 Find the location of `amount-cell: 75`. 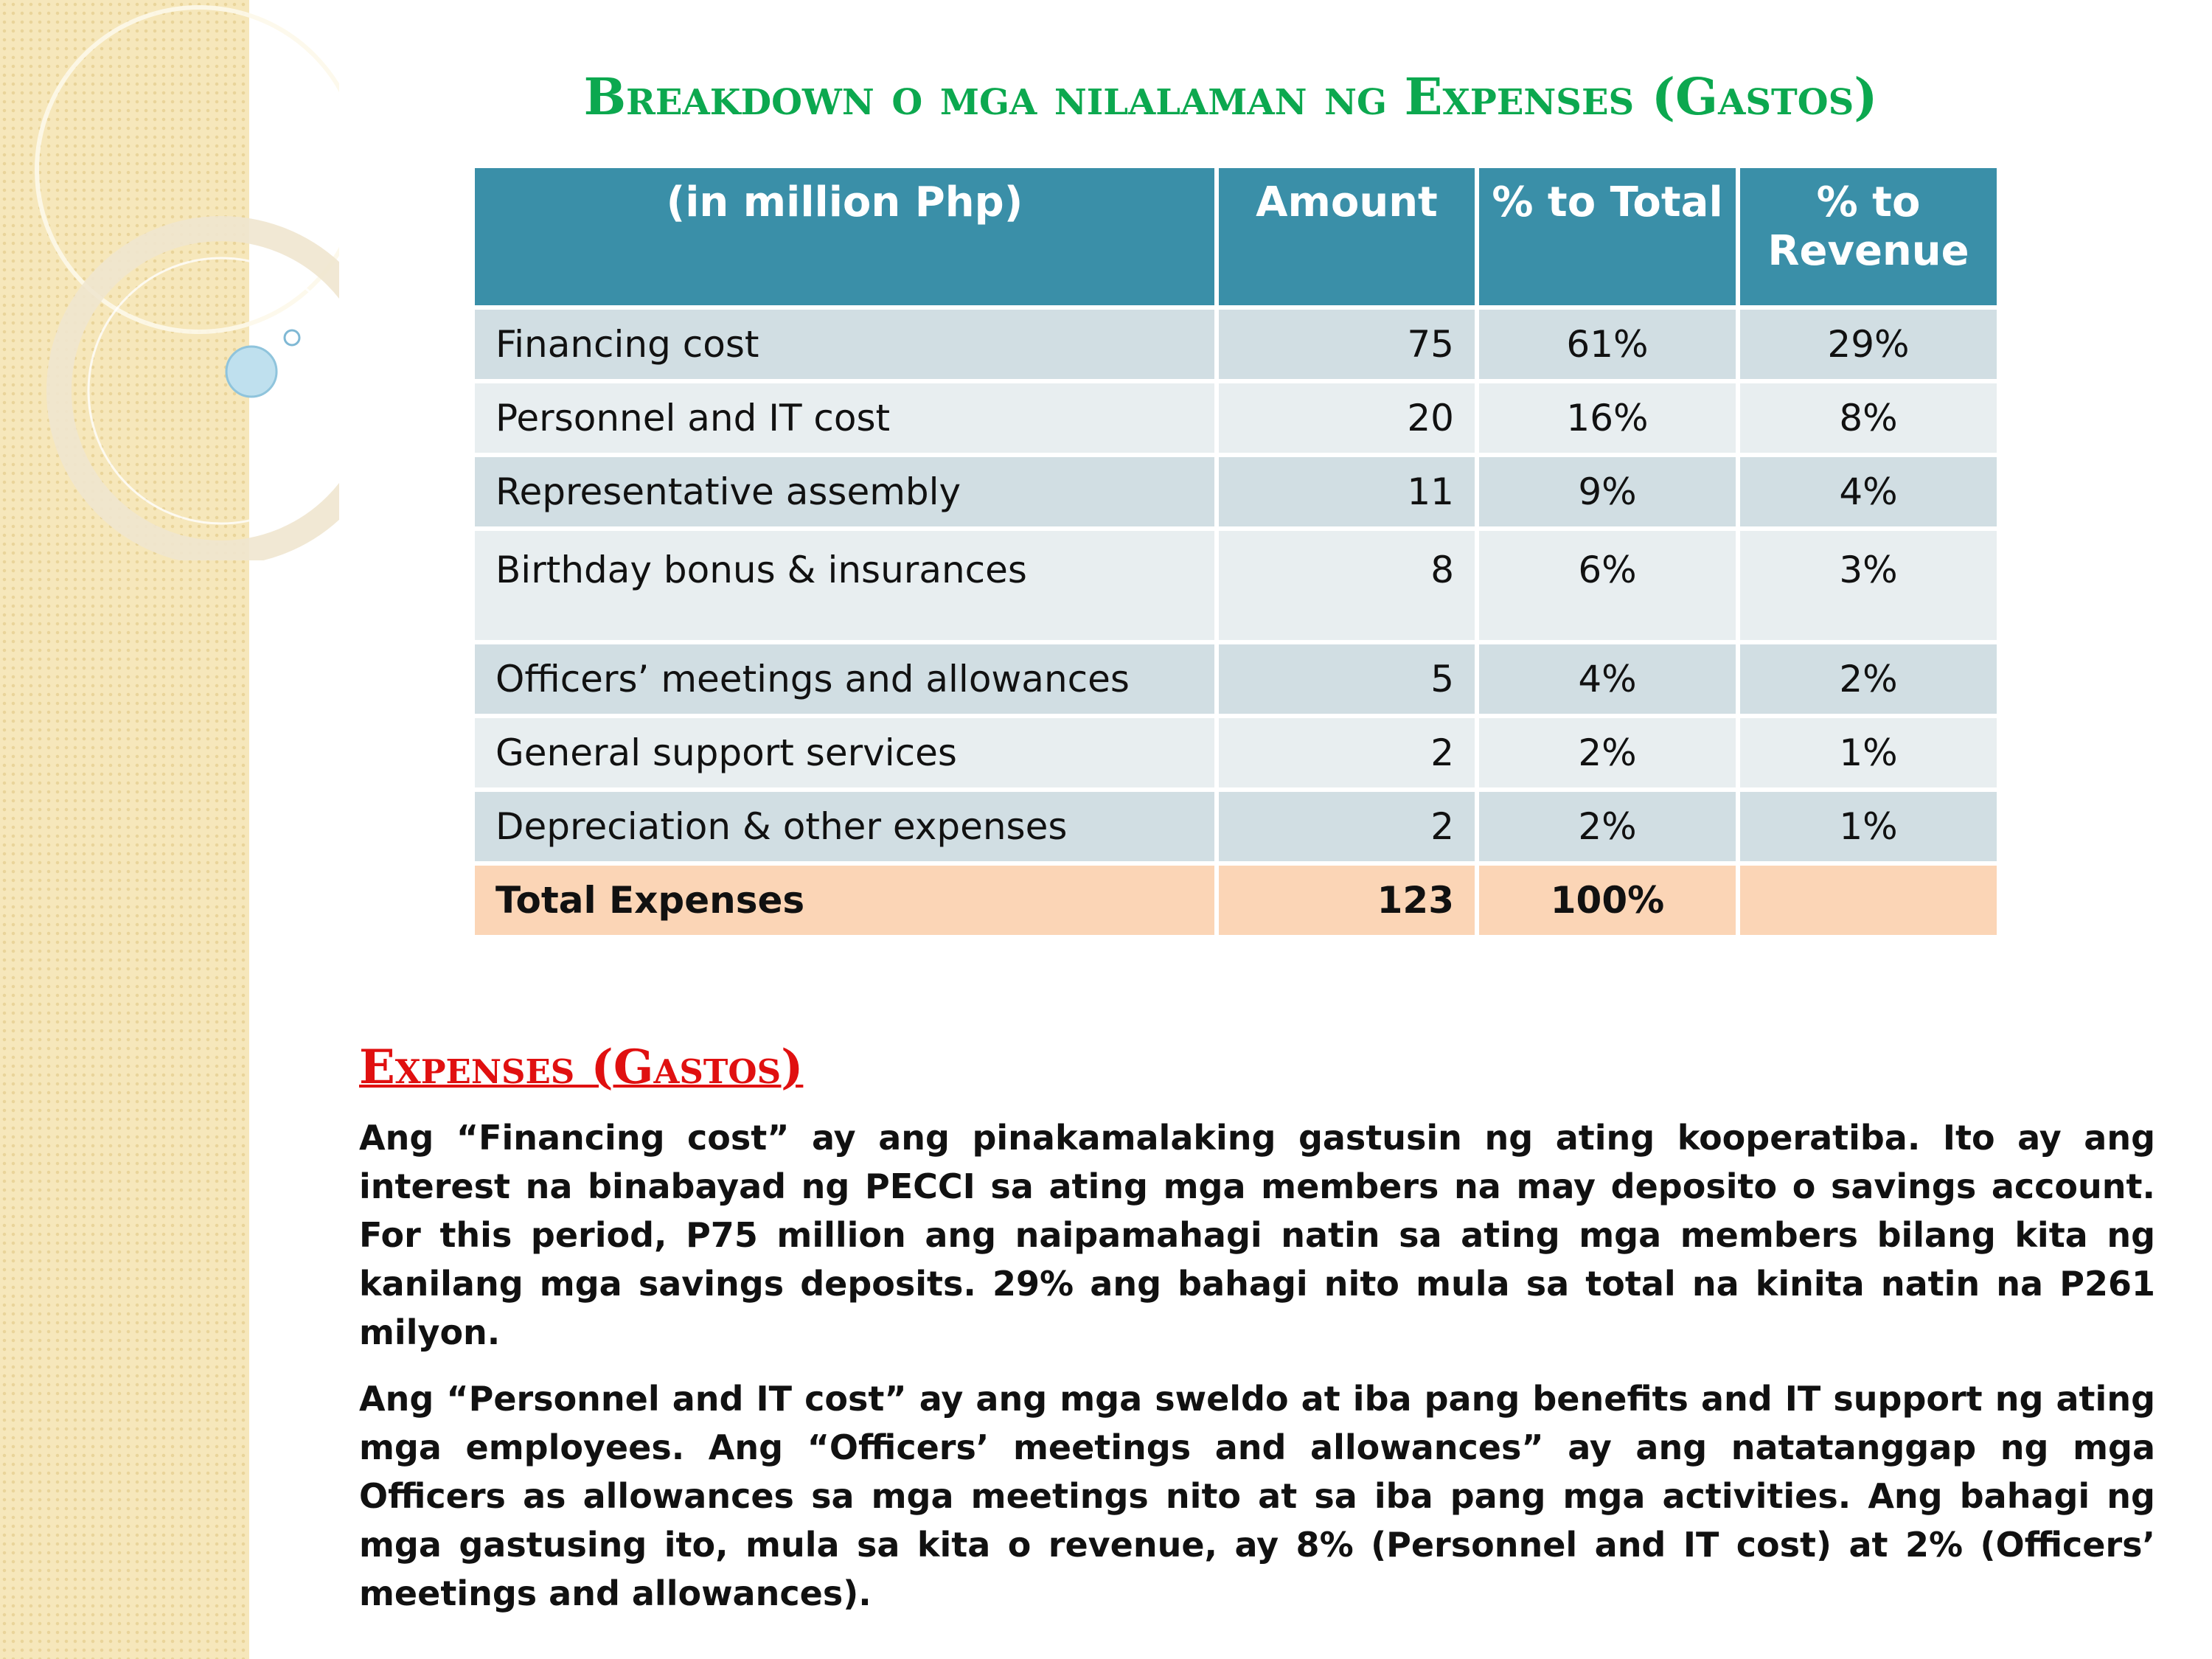

amount-cell: 75 is located at coordinates (1347, 344).